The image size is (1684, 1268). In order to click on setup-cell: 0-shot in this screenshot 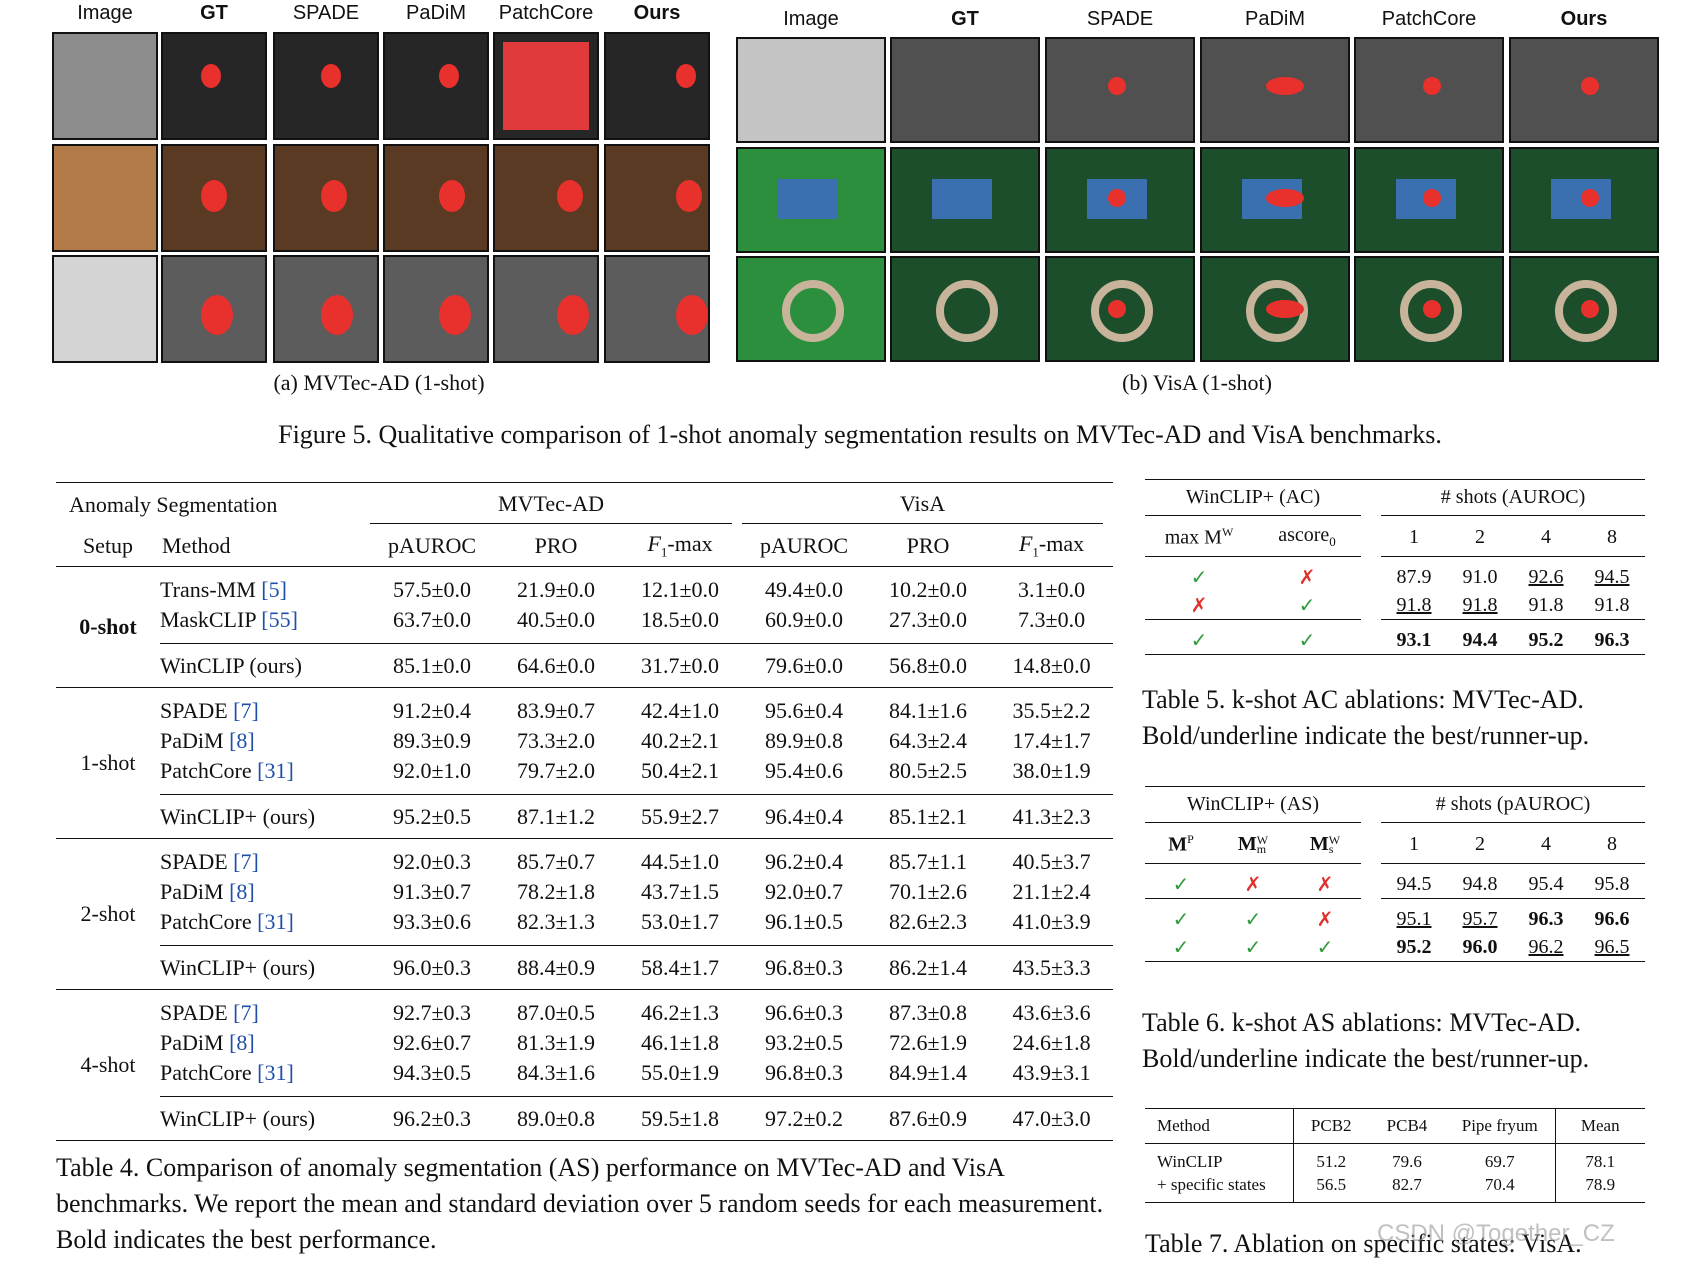, I will do `click(108, 626)`.